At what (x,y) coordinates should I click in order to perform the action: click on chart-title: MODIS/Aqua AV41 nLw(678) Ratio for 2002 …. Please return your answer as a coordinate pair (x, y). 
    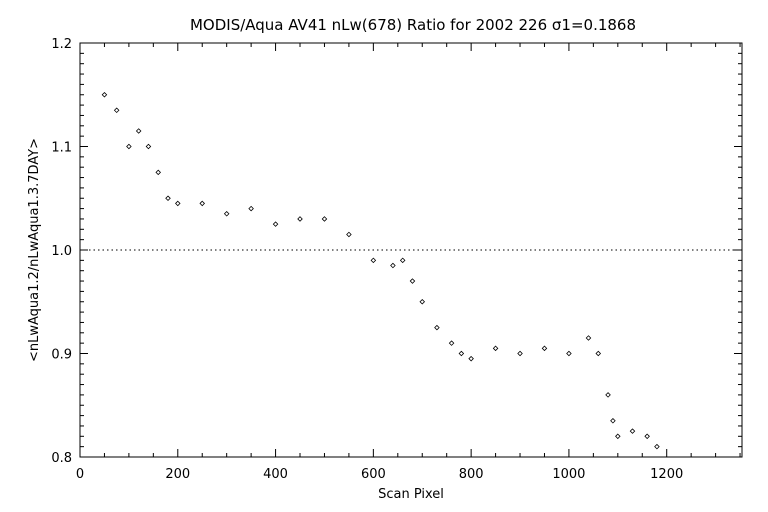
    Looking at the image, I should click on (413, 25).